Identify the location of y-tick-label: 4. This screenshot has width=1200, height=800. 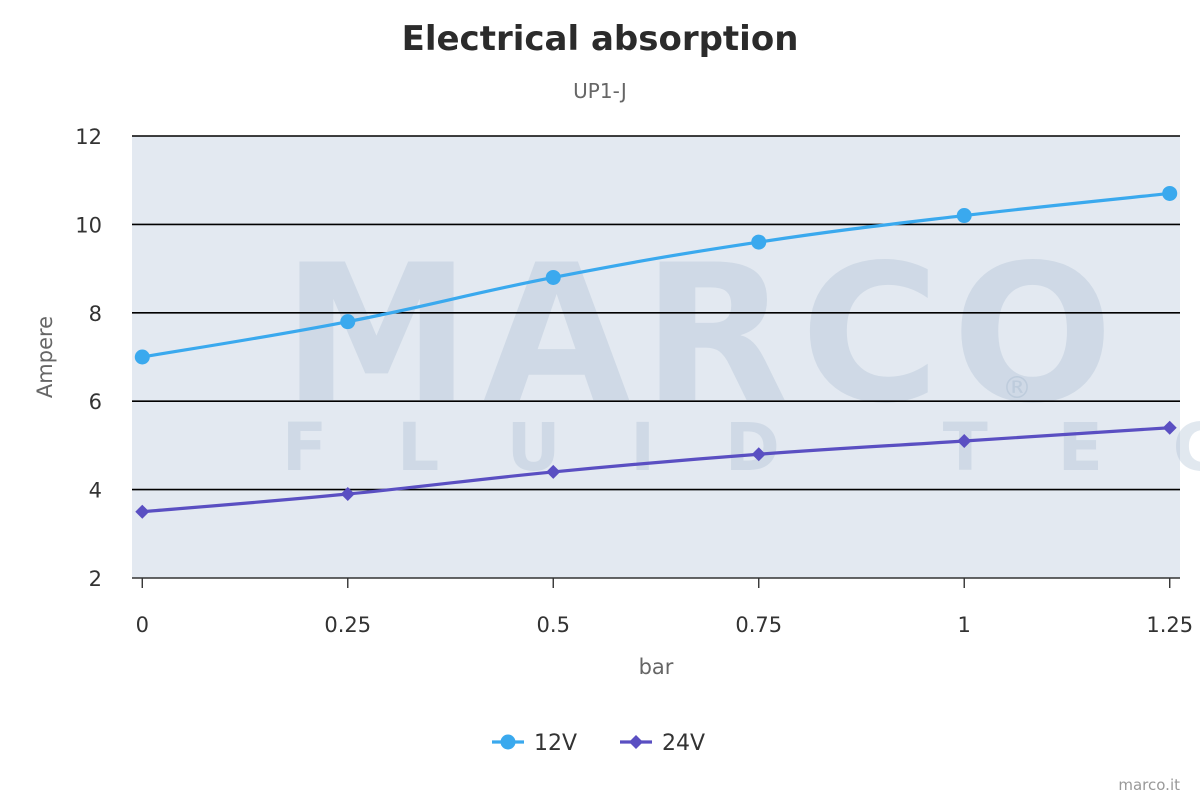
(95, 491).